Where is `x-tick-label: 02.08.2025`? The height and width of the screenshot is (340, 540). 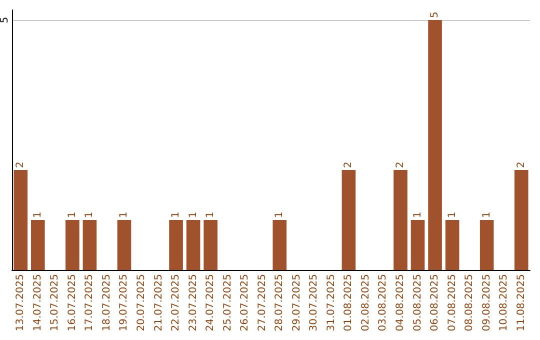 x-tick-label: 02.08.2025 is located at coordinates (366, 303).